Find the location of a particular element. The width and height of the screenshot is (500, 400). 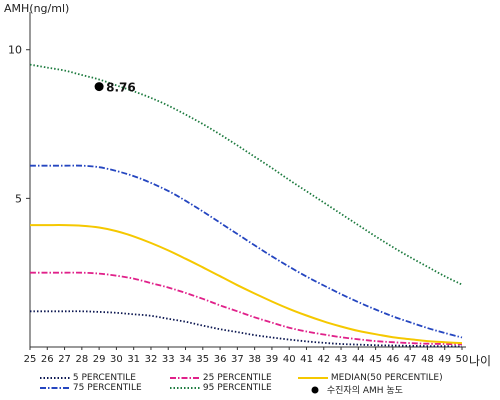

x-tick-label: 35 is located at coordinates (202, 359).